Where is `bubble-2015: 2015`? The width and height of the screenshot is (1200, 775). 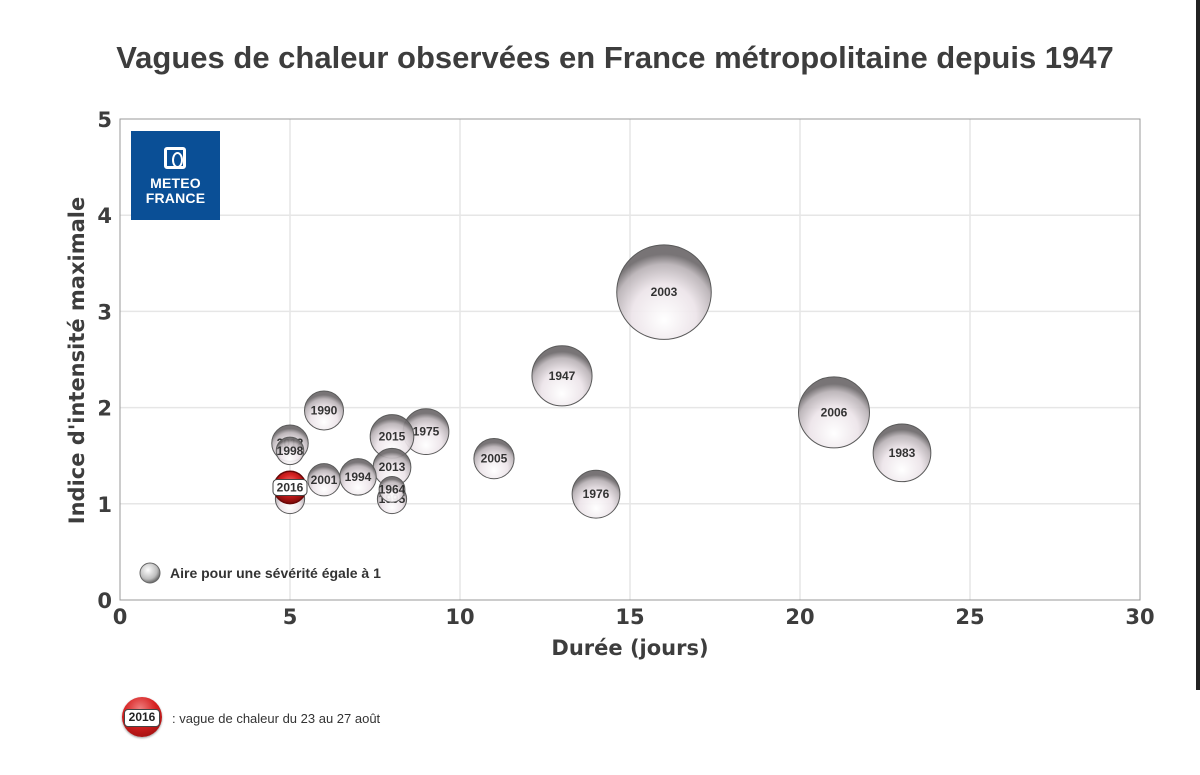 bubble-2015: 2015 is located at coordinates (392, 436).